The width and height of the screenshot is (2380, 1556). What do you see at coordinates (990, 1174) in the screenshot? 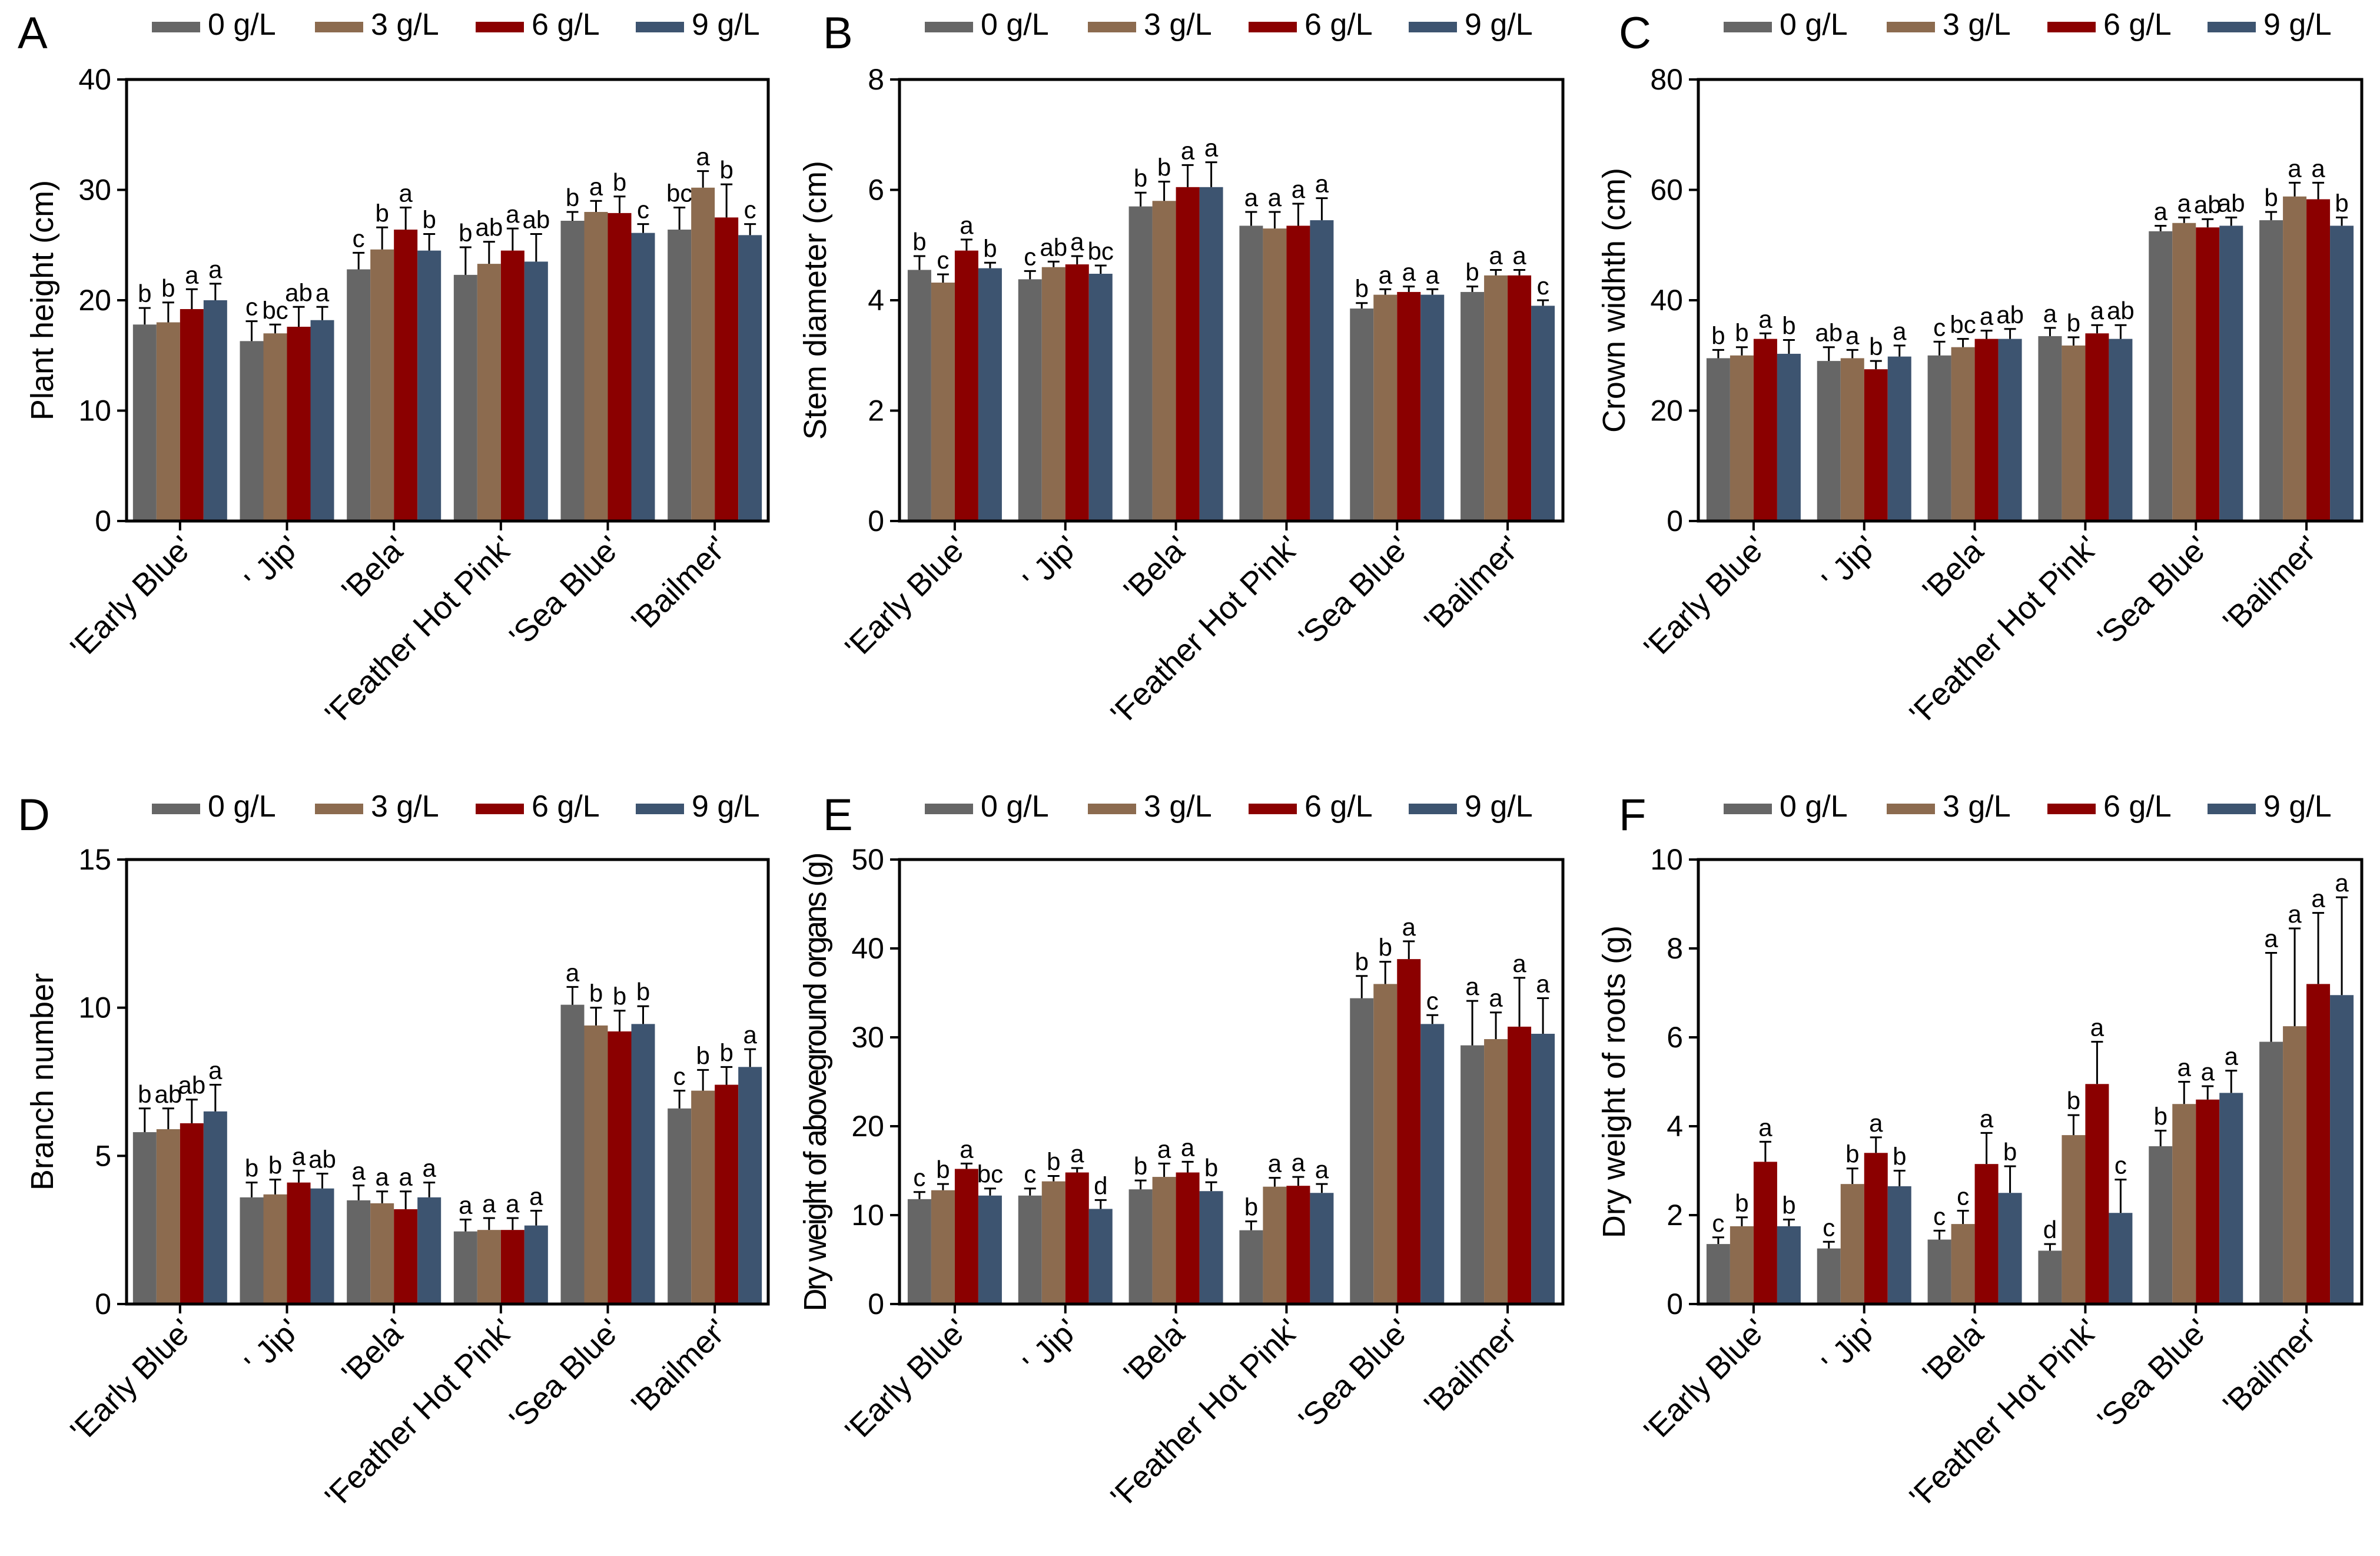
I see `significance-label: bc` at bounding box center [990, 1174].